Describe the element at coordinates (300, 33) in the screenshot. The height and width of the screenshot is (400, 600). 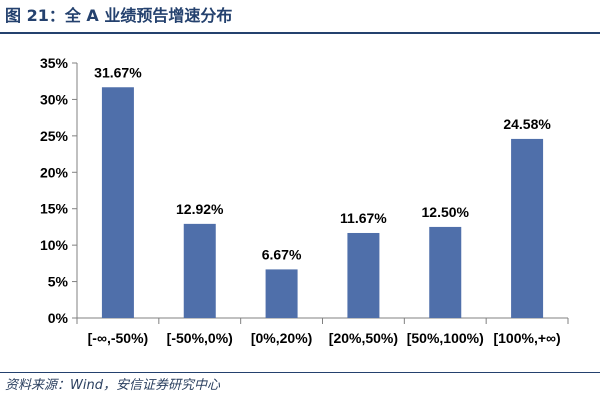
I see `title-divider` at that location.